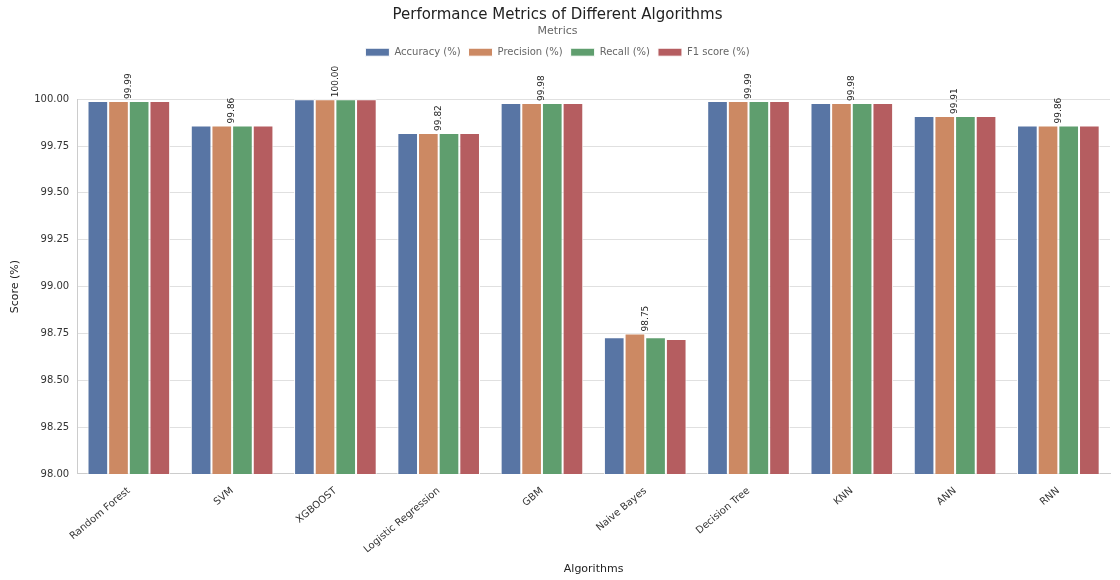  I want to click on annotation: 100.00, so click(334, 81).